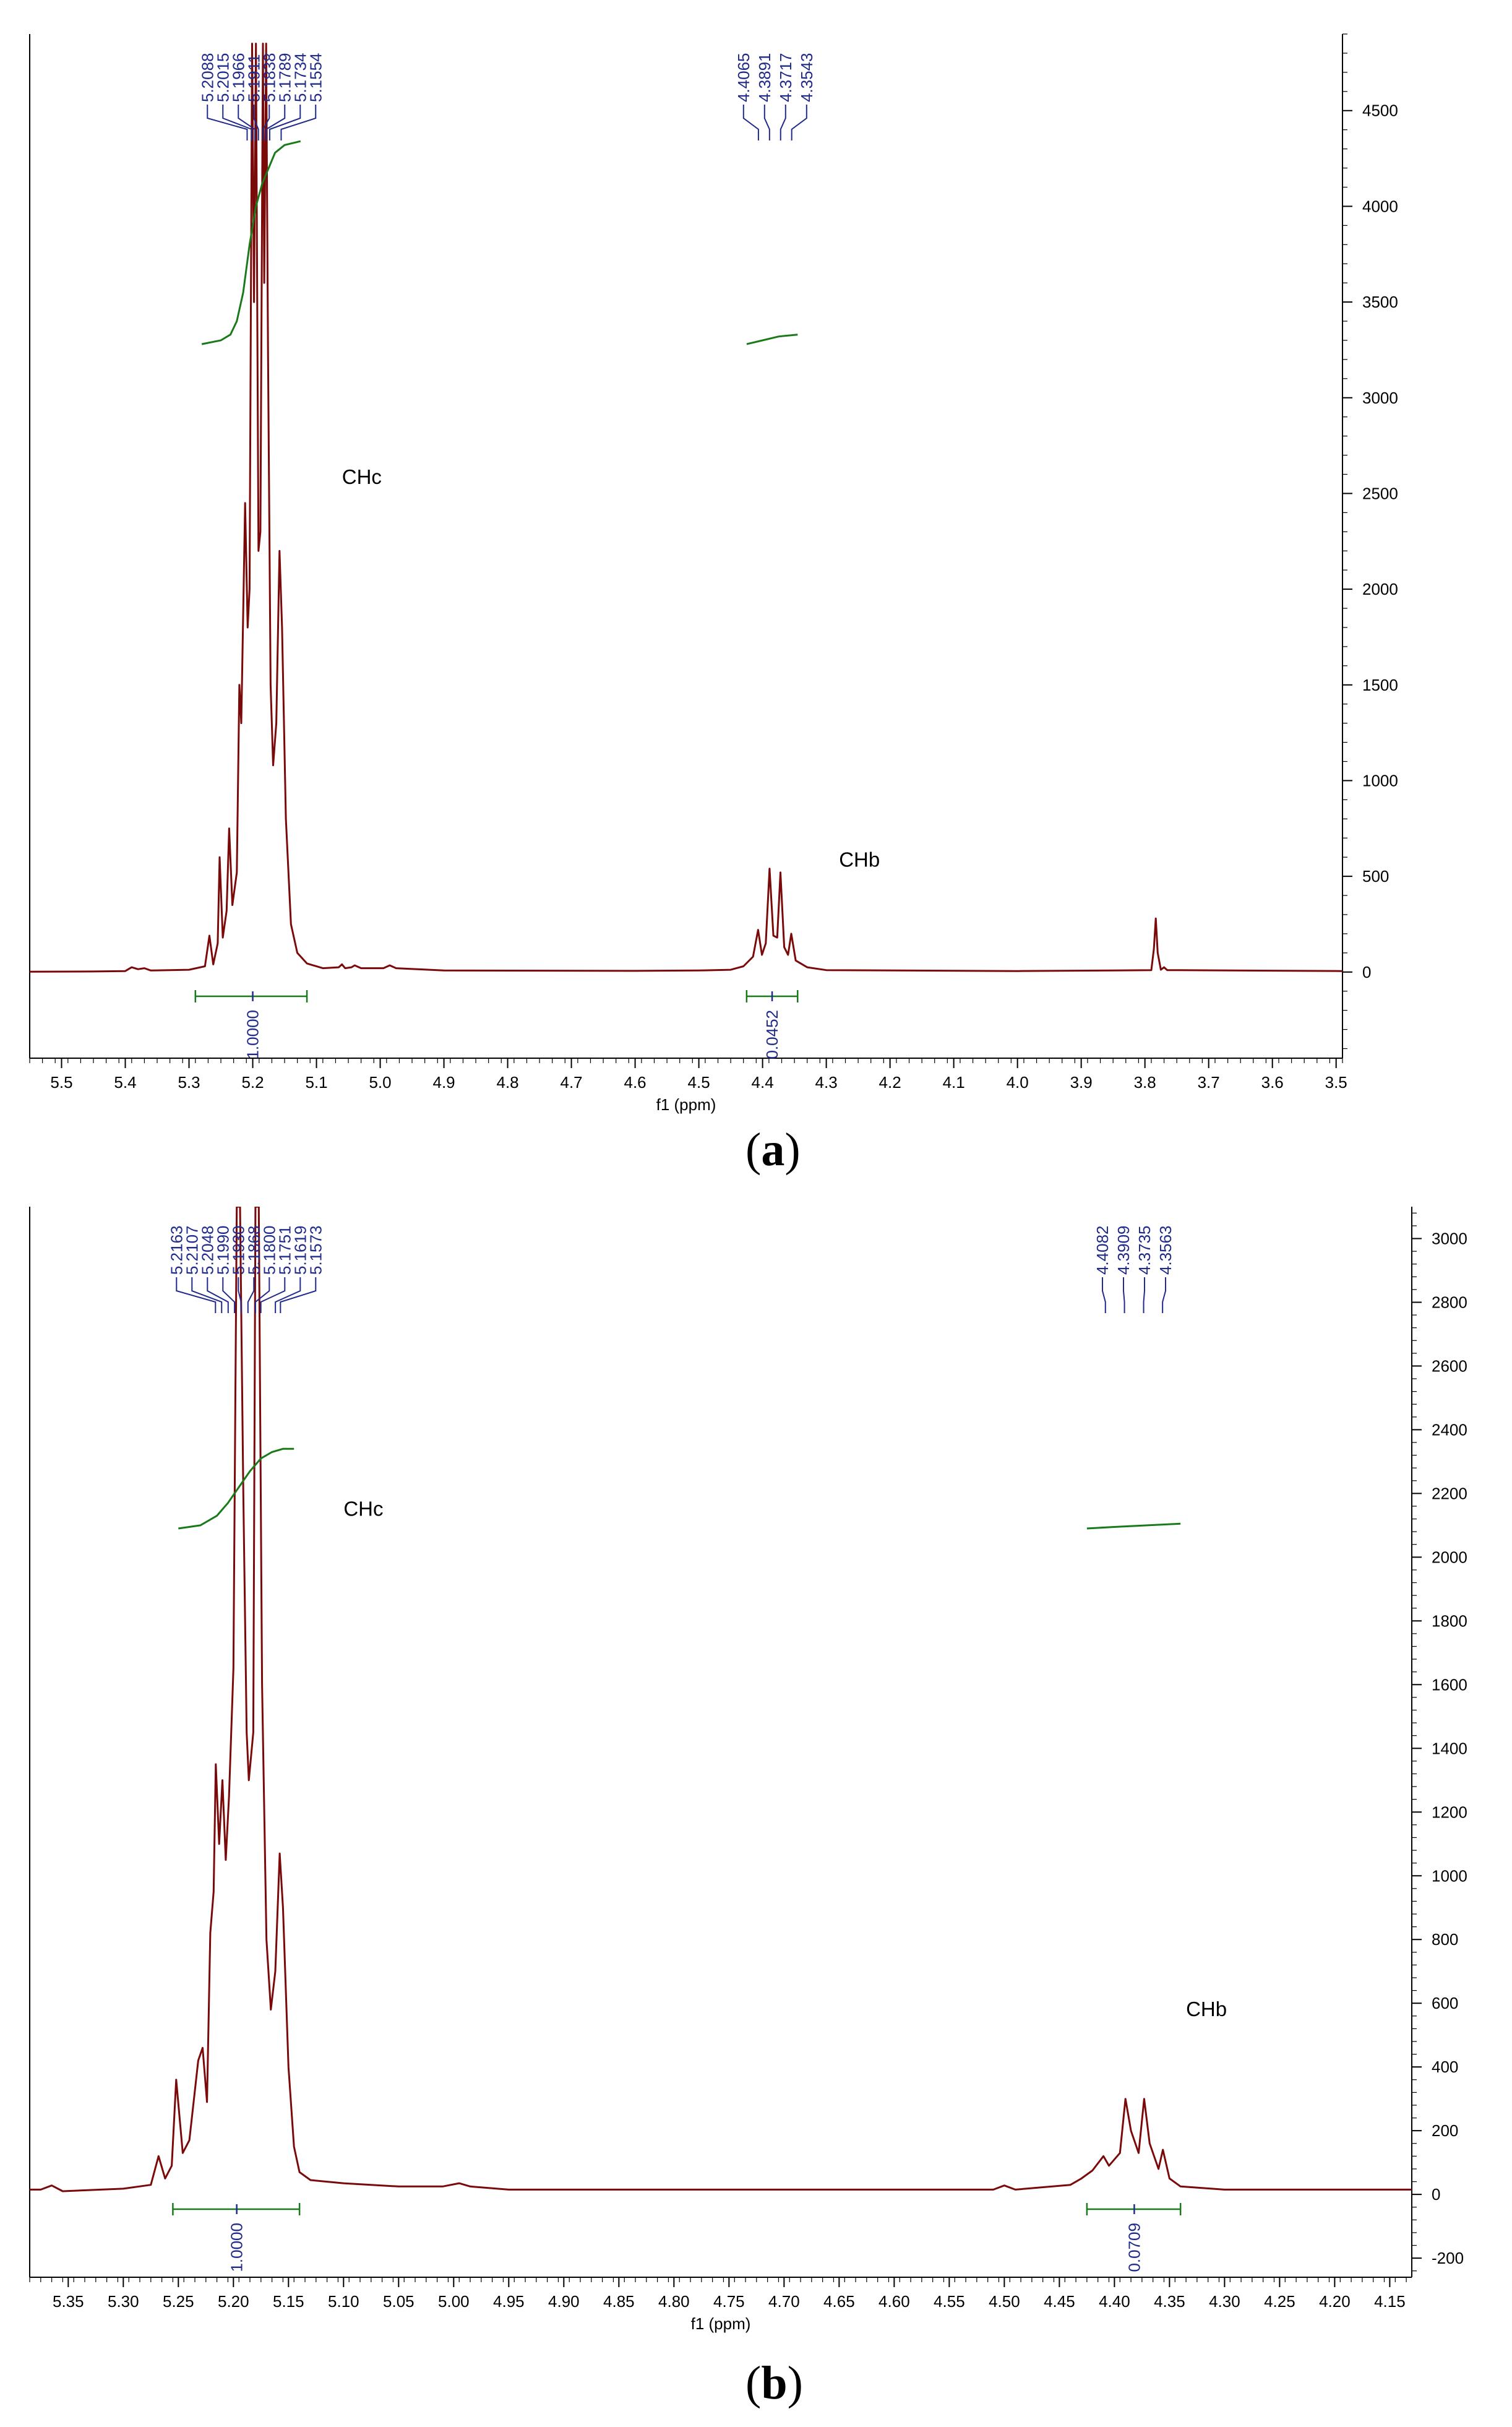 The image size is (1512, 2427). I want to click on x-tick-label: 4.40, so click(1114, 2302).